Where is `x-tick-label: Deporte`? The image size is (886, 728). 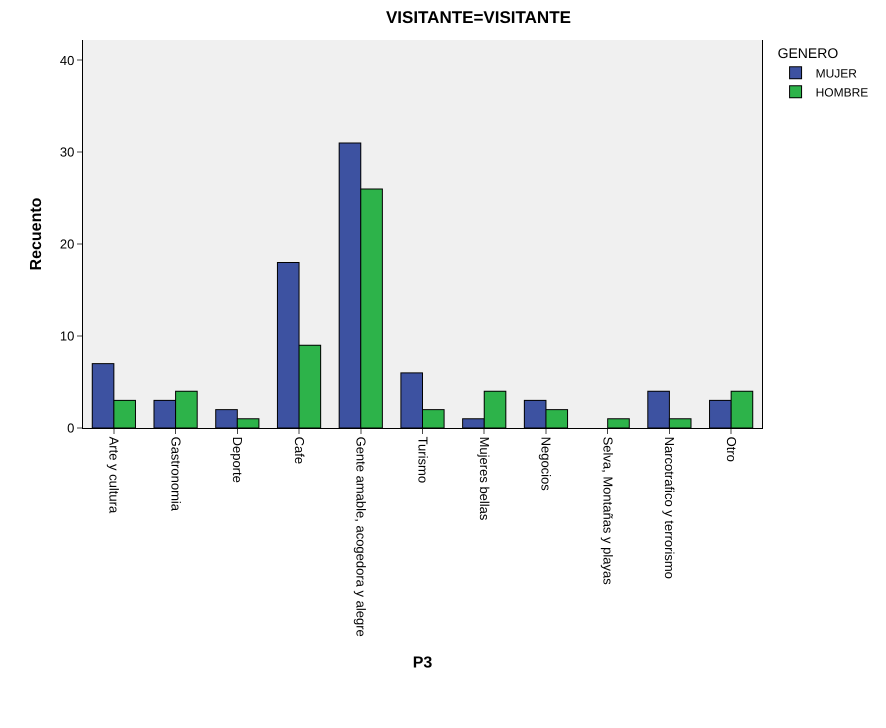 x-tick-label: Deporte is located at coordinates (238, 459).